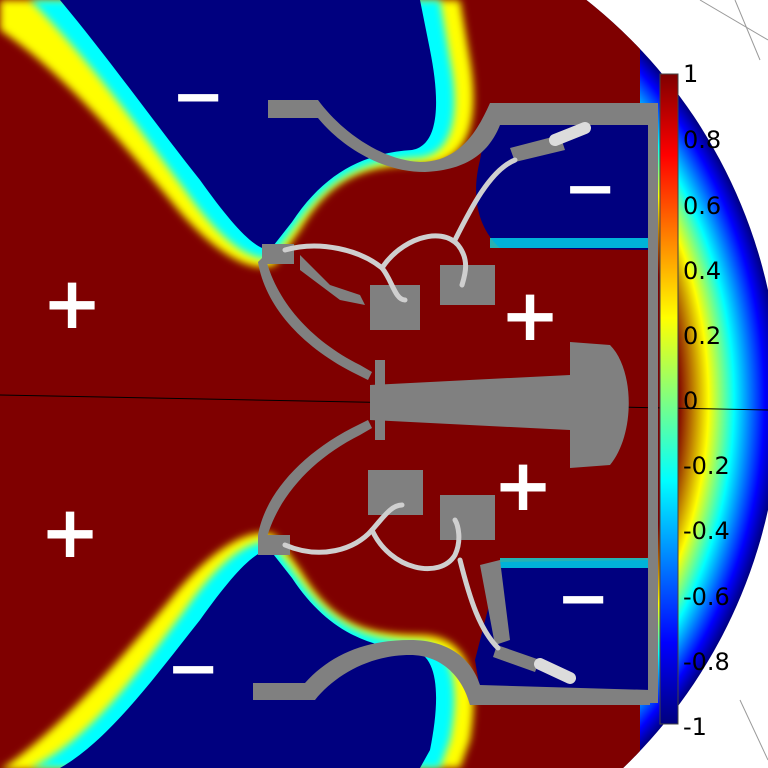  What do you see at coordinates (590, 189) in the screenshot?
I see `sign-minus-upper-right: −` at bounding box center [590, 189].